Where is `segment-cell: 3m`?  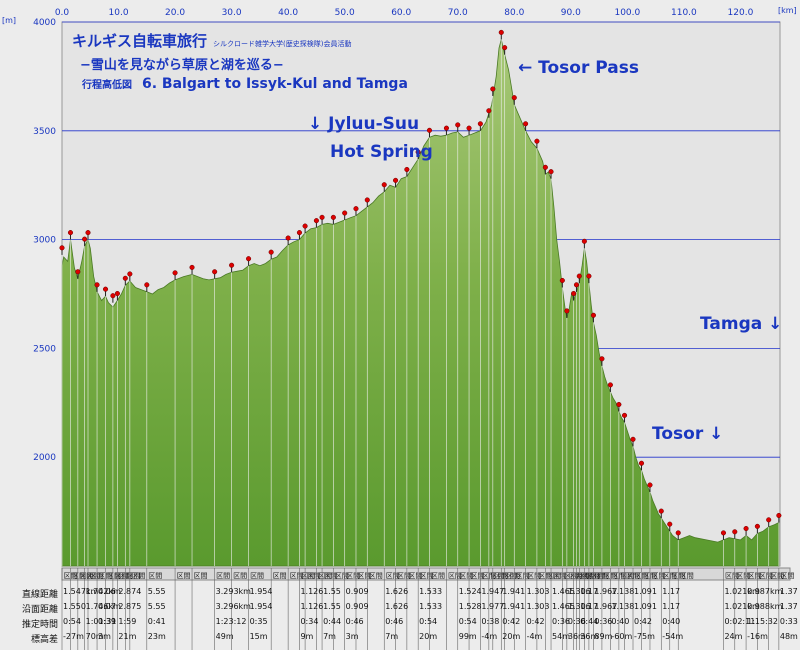
segment-cell: 3m is located at coordinates (104, 636).